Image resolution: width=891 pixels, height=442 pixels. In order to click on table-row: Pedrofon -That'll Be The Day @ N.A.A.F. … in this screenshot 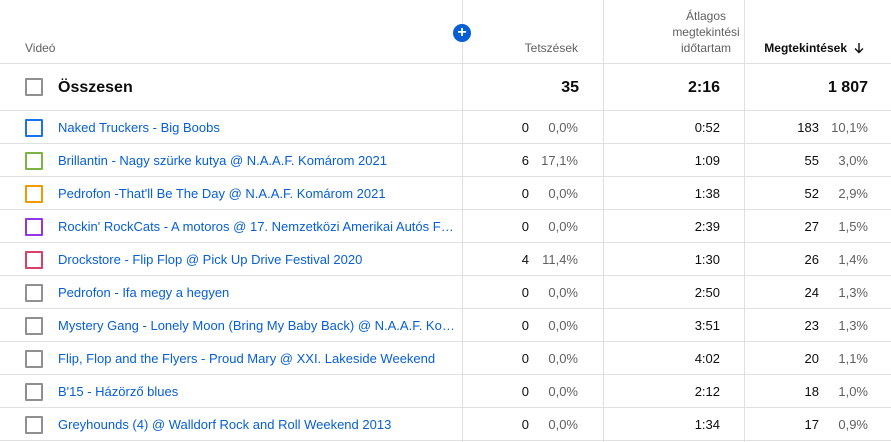, I will do `click(445, 193)`.